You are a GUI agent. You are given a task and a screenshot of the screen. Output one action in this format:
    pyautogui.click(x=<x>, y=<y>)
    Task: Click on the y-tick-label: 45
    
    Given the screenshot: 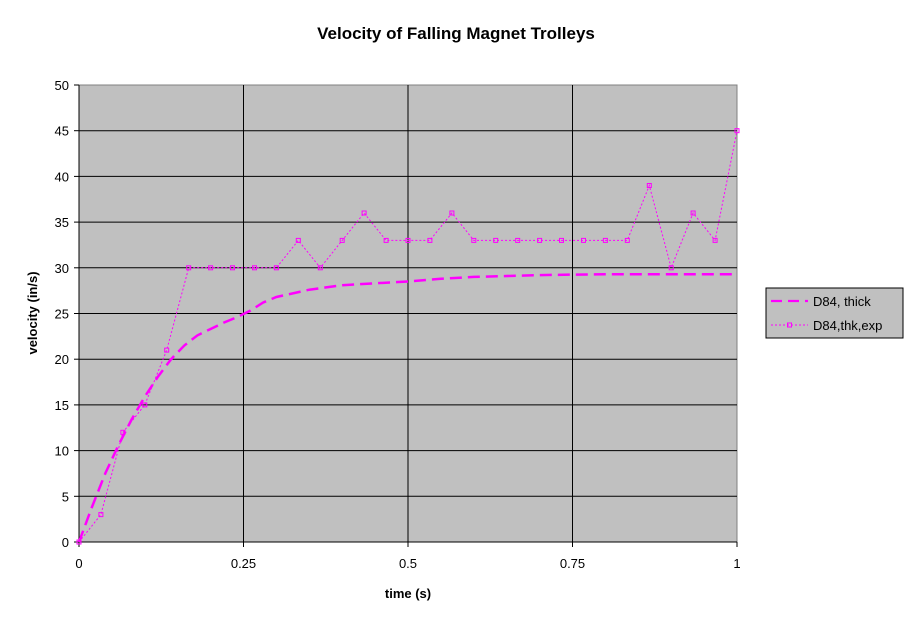 What is the action you would take?
    pyautogui.click(x=62, y=131)
    